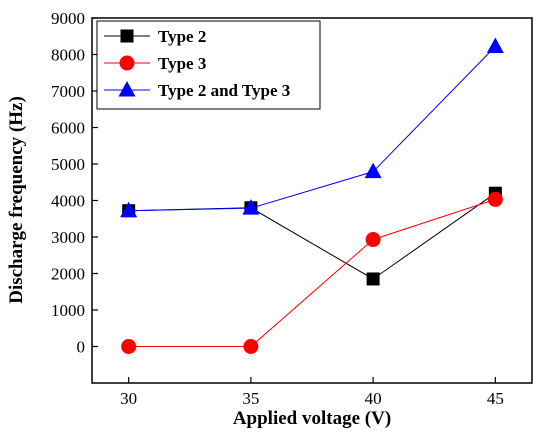 The image size is (550, 433). I want to click on y-tick-label: 1000, so click(68, 310).